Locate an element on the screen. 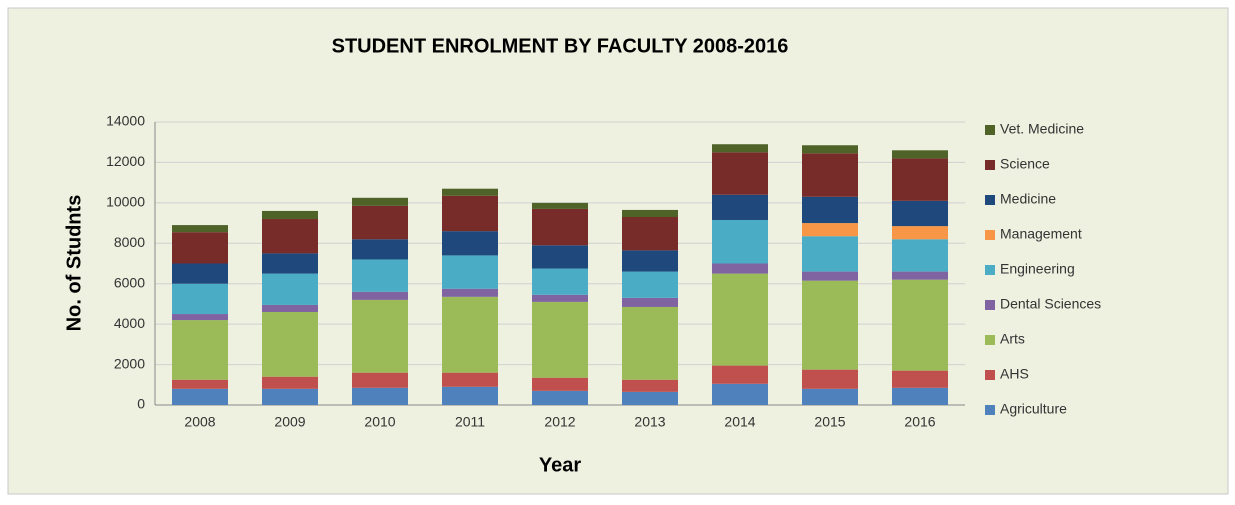  y-tick-label: 6000 is located at coordinates (129, 282).